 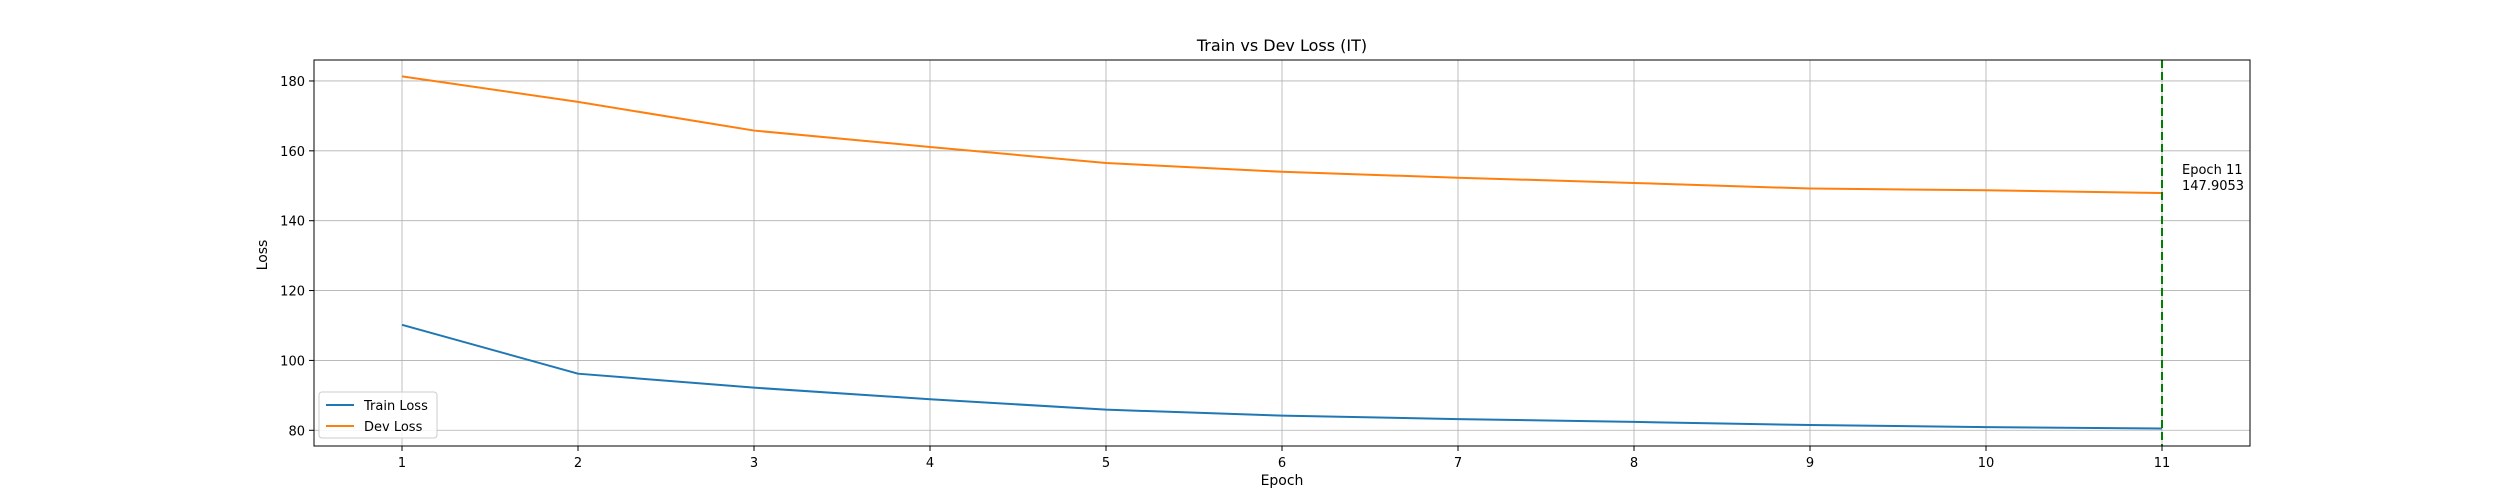 What do you see at coordinates (292, 82) in the screenshot?
I see `y-tick-label: 180` at bounding box center [292, 82].